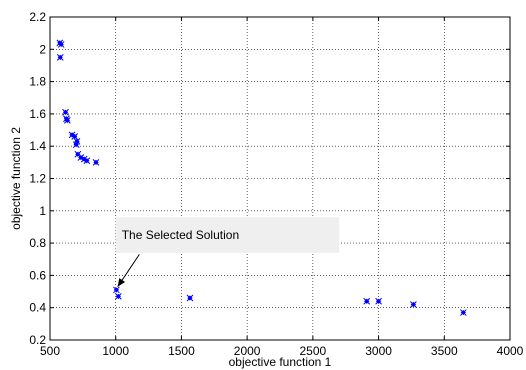 The width and height of the screenshot is (526, 370). Describe the element at coordinates (50, 351) in the screenshot. I see `x-tick-label: 500` at that location.